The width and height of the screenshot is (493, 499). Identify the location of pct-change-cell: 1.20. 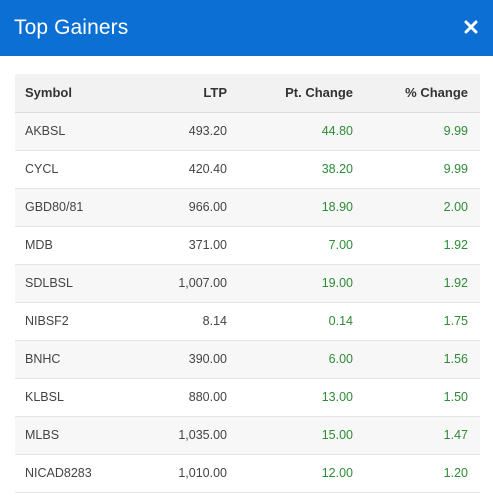
(416, 473).